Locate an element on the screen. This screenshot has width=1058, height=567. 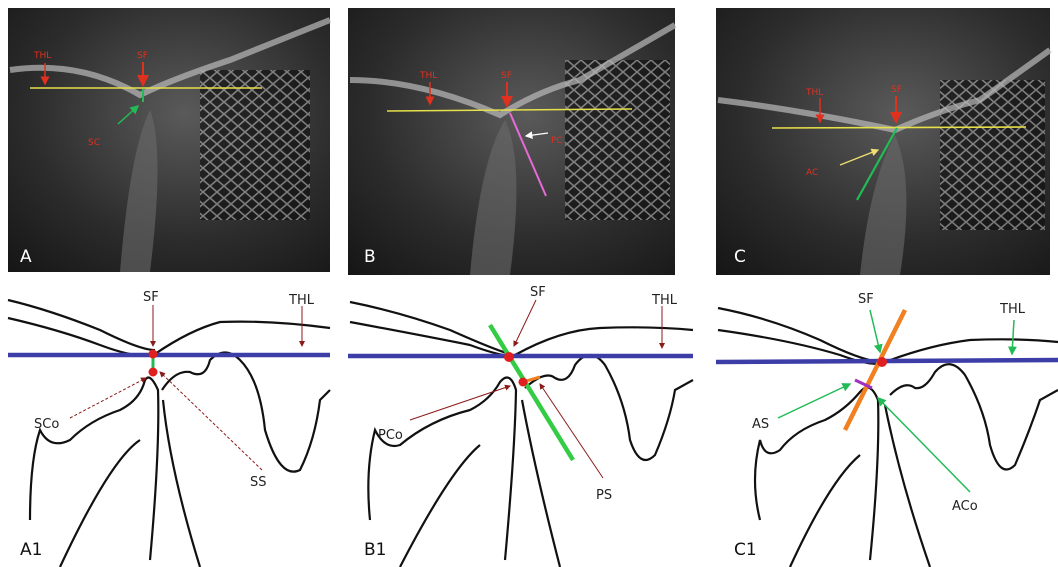
annotation: SCo is located at coordinates (46, 424).